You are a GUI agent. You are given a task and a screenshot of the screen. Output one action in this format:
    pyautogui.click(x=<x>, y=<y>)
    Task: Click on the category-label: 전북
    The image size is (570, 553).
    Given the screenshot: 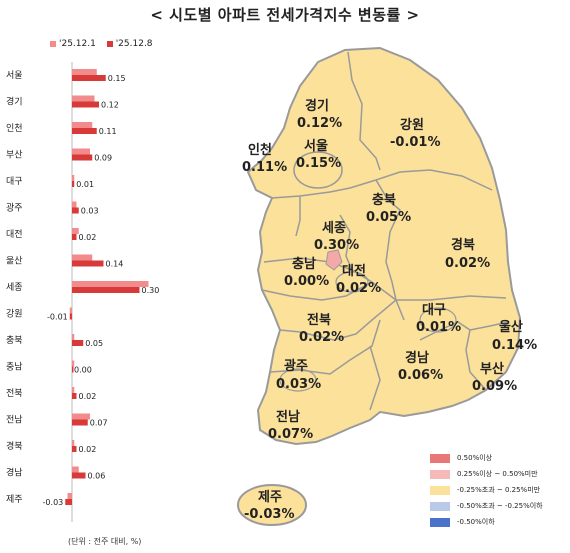 What is the action you would take?
    pyautogui.click(x=14, y=393)
    